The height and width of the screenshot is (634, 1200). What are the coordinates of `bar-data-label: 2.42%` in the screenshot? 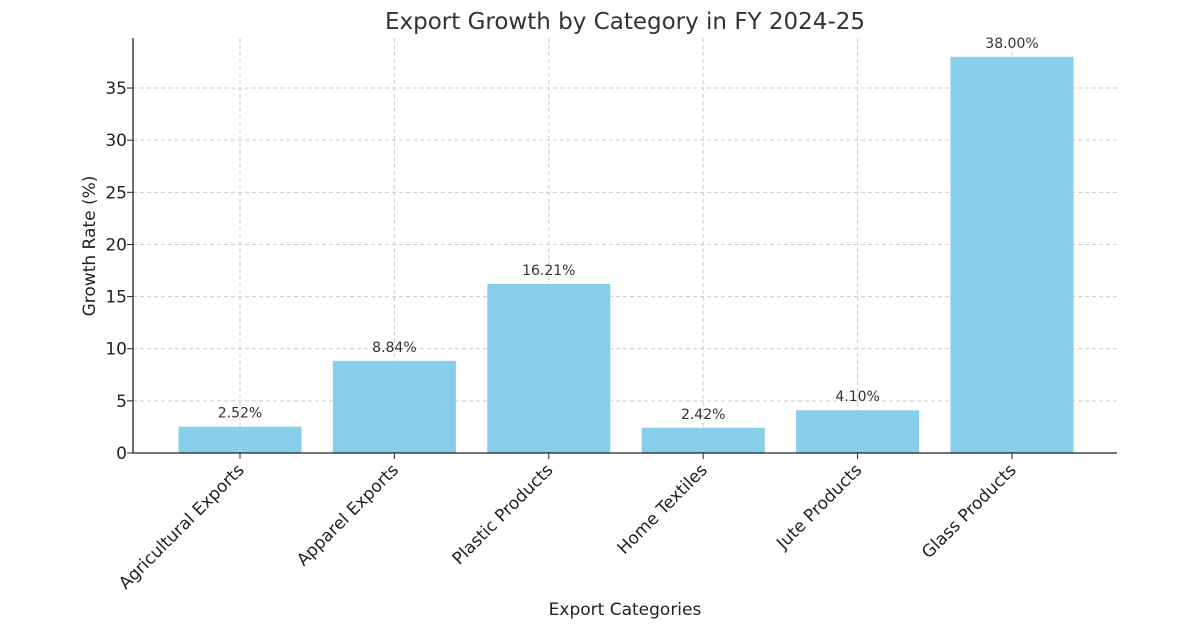 It's located at (703, 415).